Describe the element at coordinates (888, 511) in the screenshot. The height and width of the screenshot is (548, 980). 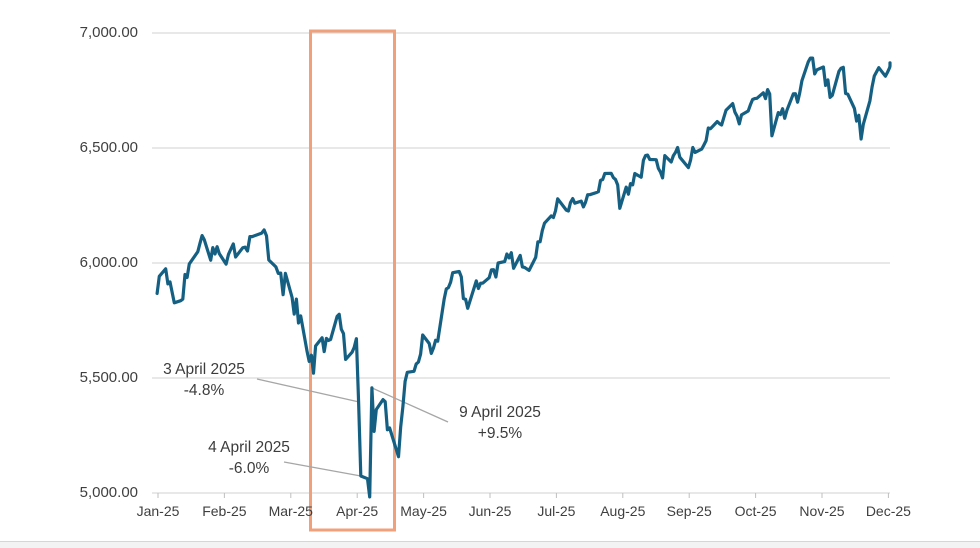
I see `x-axis-label: Dec-25` at that location.